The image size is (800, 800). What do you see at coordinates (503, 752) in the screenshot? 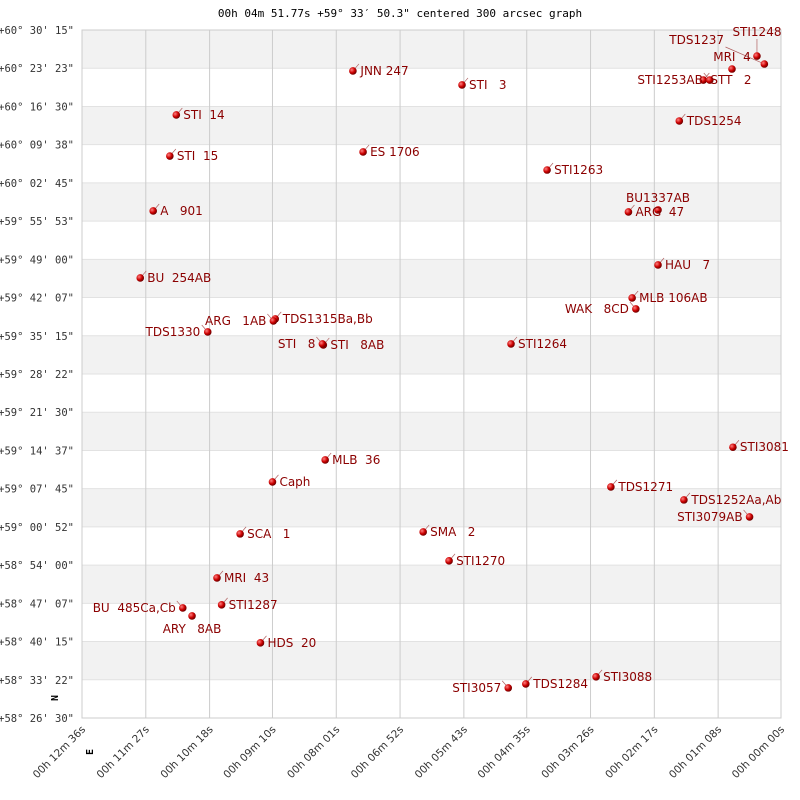
I see `x-tick-label: 00h 04m 35s` at bounding box center [503, 752].